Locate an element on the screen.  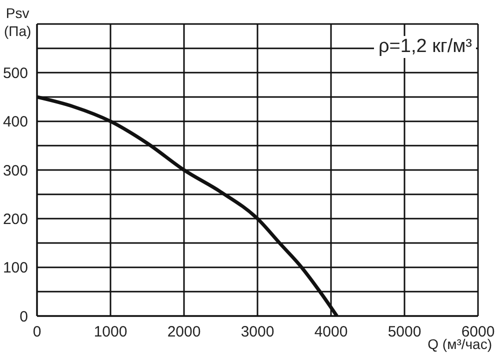
y-tick-label: 0 is located at coordinates (24, 317).